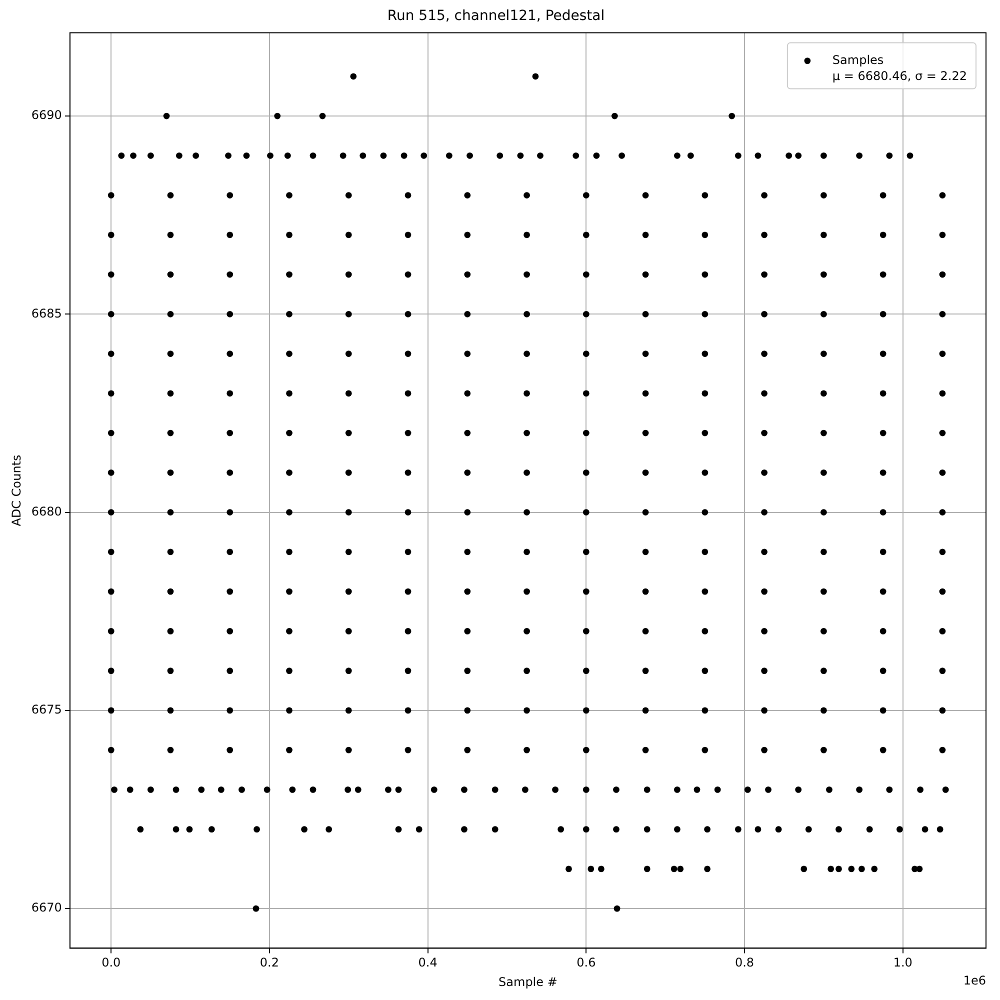  What do you see at coordinates (46, 907) in the screenshot?
I see `y-tick-label: 6670` at bounding box center [46, 907].